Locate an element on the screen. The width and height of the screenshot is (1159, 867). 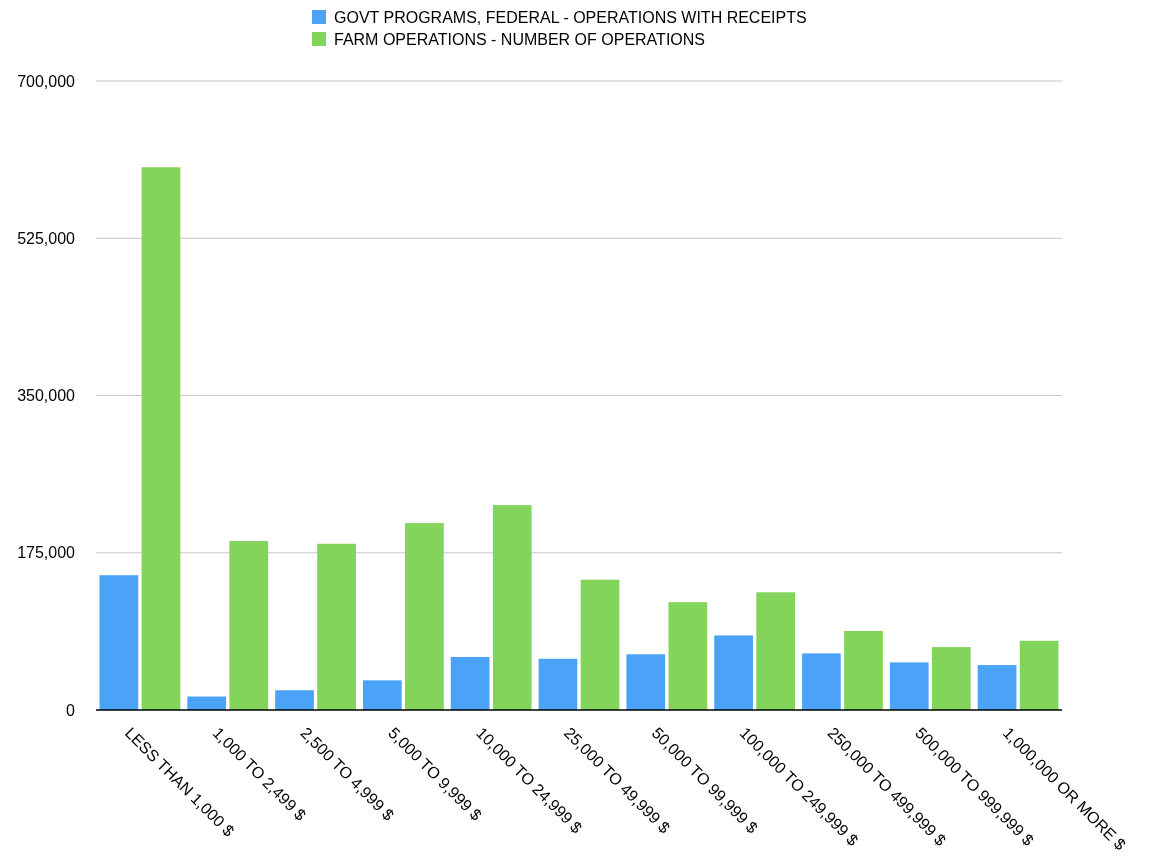
legend-label: GOVT PROGRAMS, FEDERAL - OPERATIONS WITH RECEIPTS is located at coordinates (570, 17).